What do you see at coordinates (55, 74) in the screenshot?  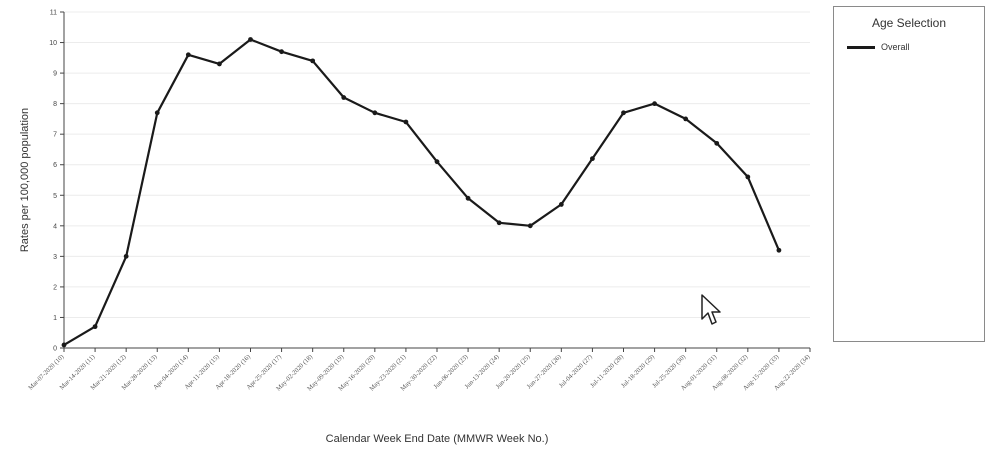 I see `y-tick-label: 9` at bounding box center [55, 74].